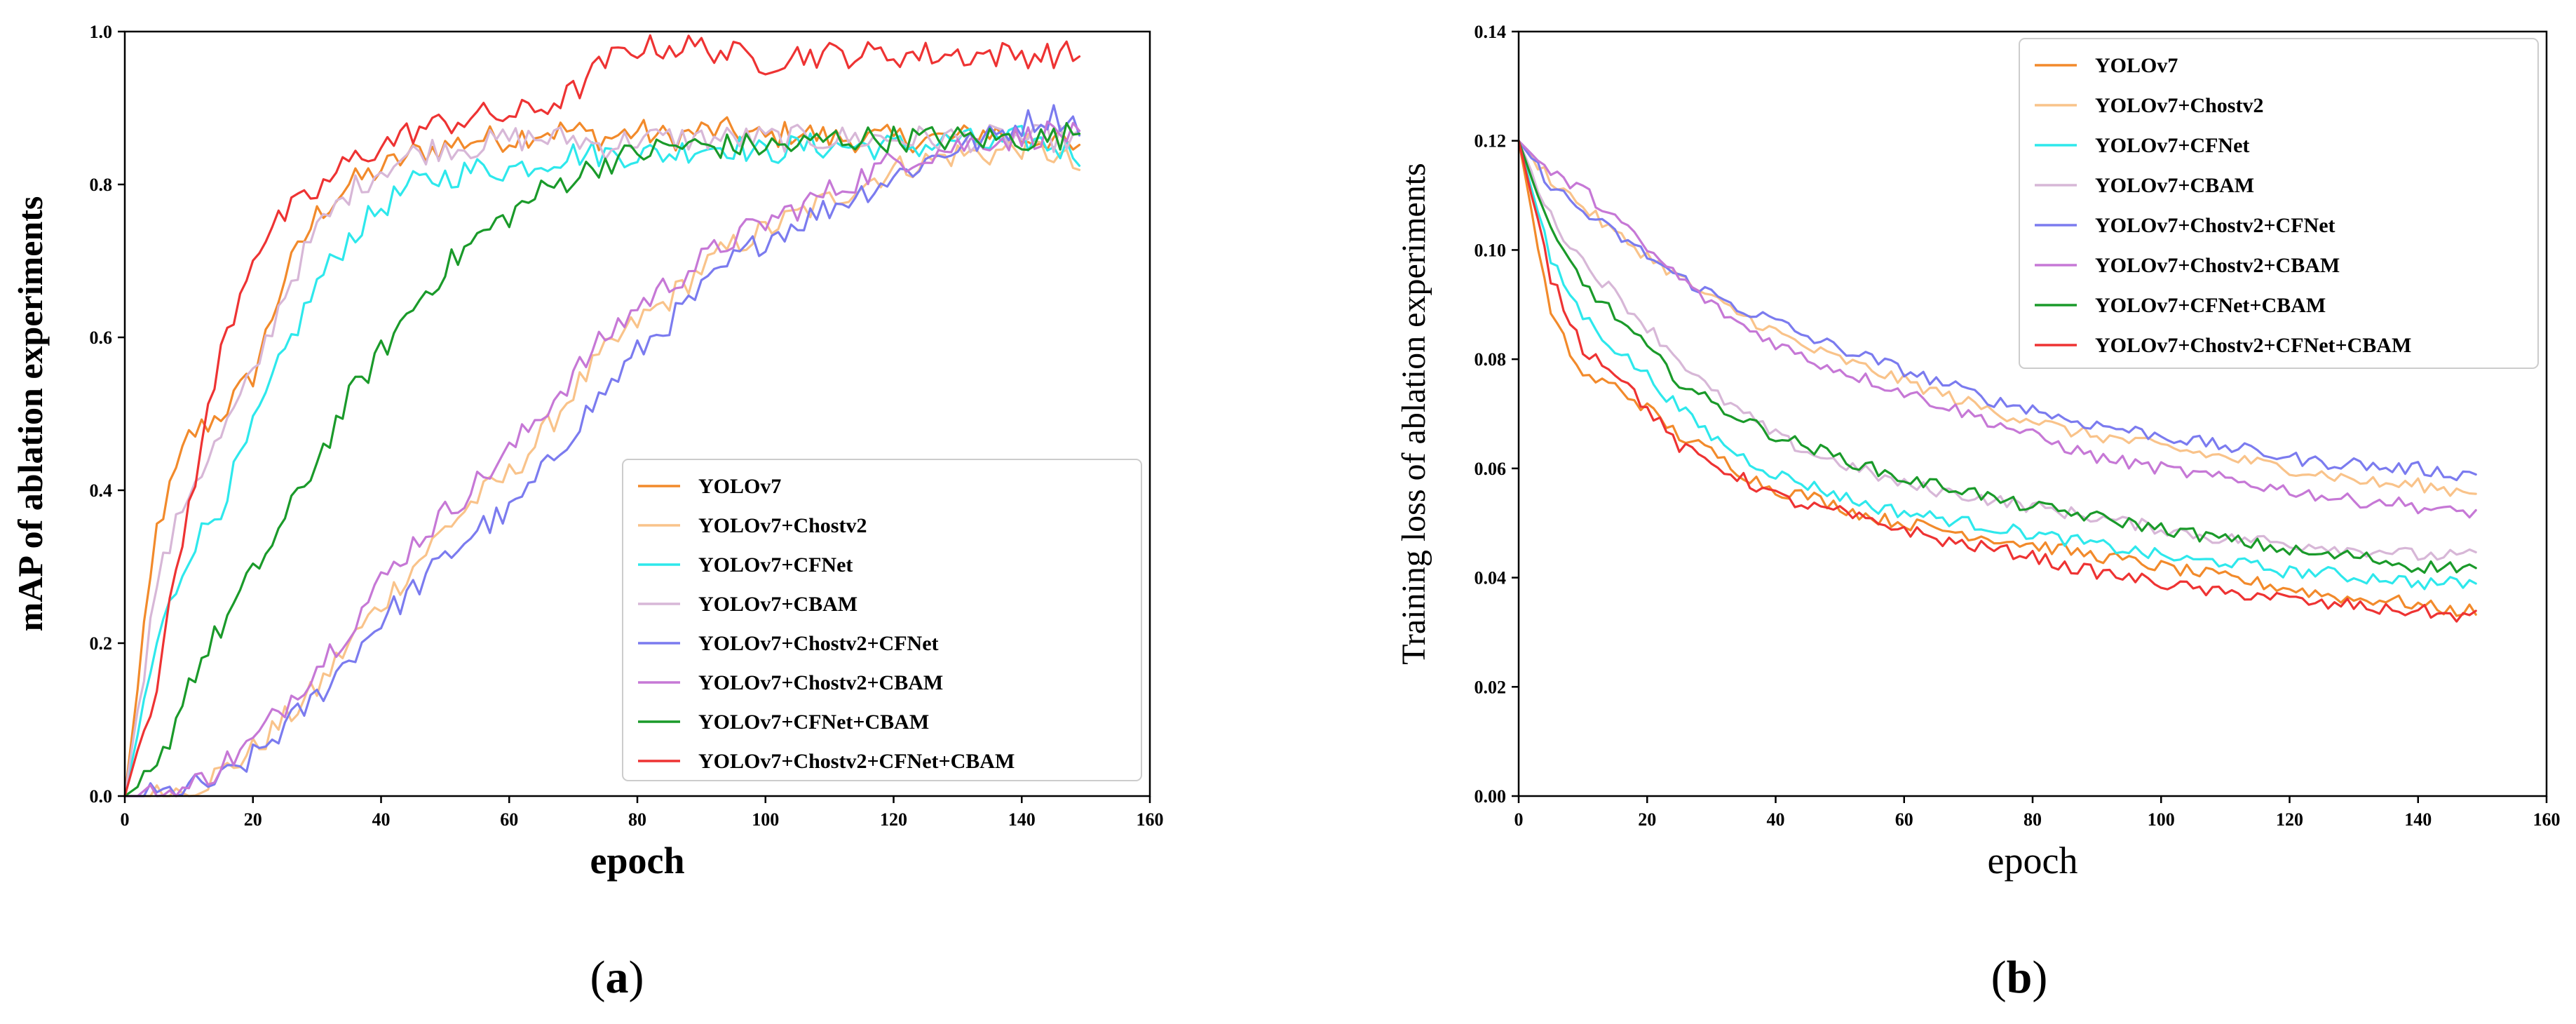  Describe the element at coordinates (2032, 819) in the screenshot. I see `x-tick-label-b-4: 80` at that location.